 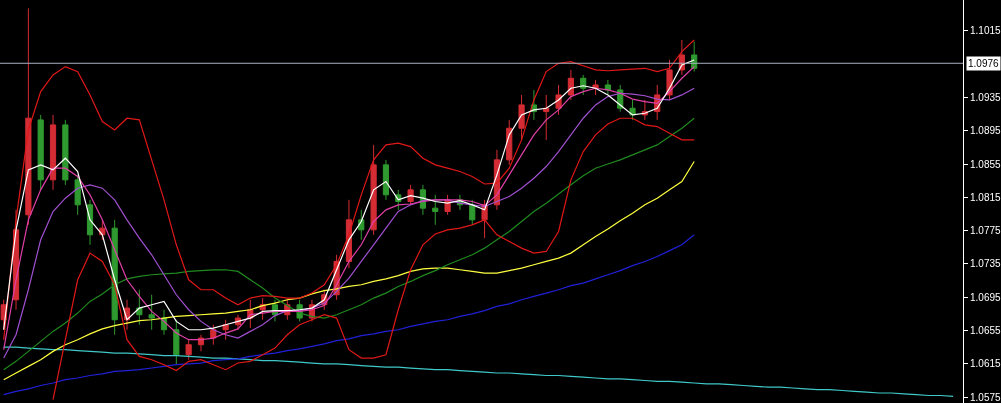 I want to click on y-tick-label: 1.0735, so click(x=985, y=264).